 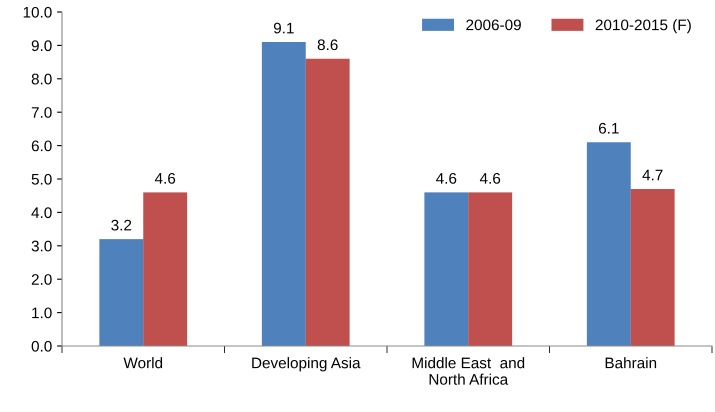 What do you see at coordinates (121, 225) in the screenshot?
I see `data-label: 3.2` at bounding box center [121, 225].